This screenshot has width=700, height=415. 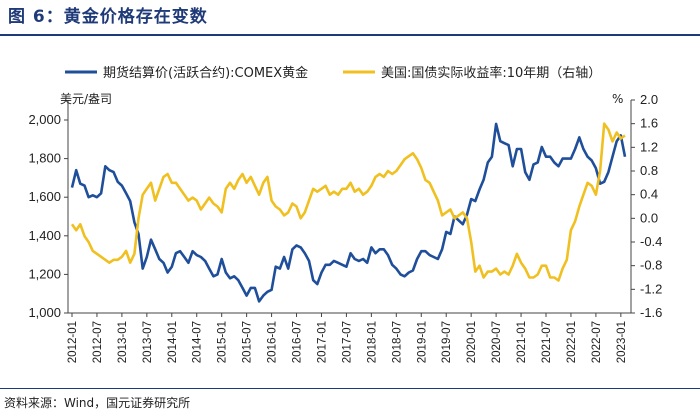 I want to click on right-axis-unit: %, so click(x=617, y=99).